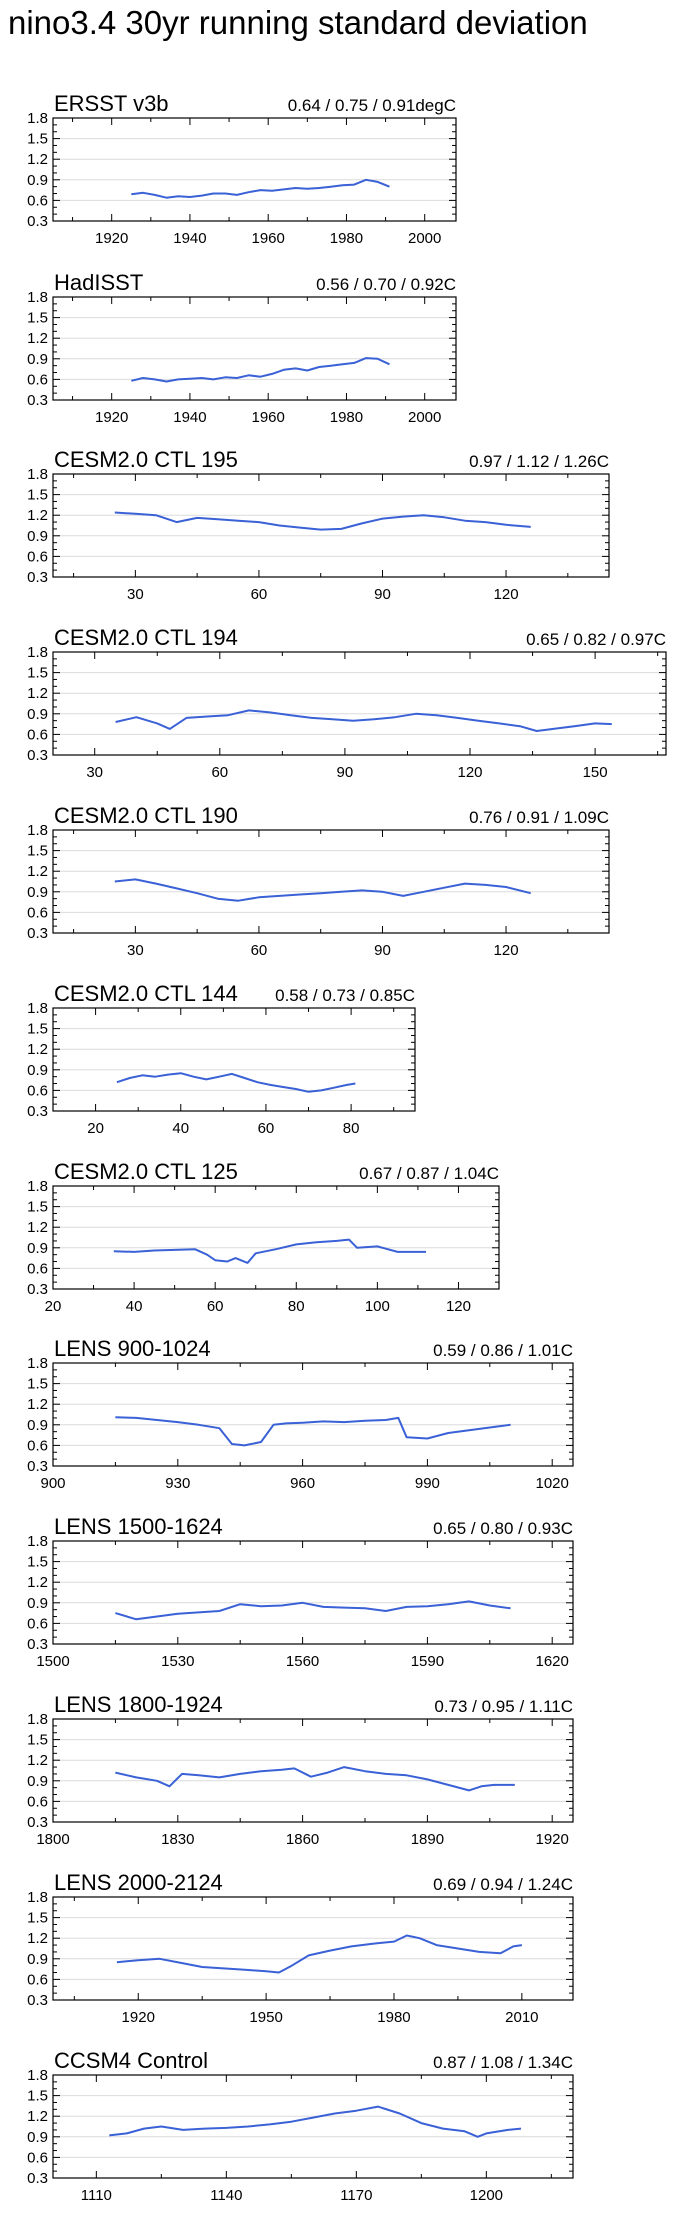  What do you see at coordinates (424, 238) in the screenshot?
I see `x-tick-label: 2000` at bounding box center [424, 238].